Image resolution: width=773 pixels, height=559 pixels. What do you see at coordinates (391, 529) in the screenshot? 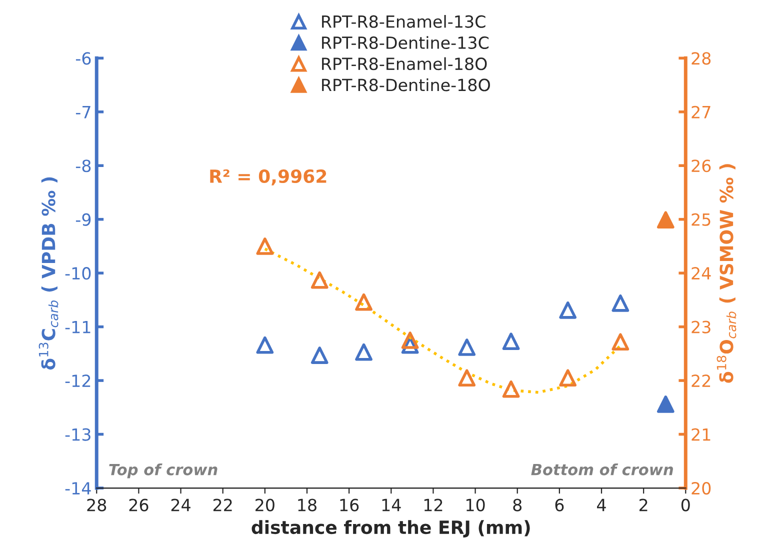
I see `x-axis-title: distance from the ERJ (mm)` at bounding box center [391, 529].